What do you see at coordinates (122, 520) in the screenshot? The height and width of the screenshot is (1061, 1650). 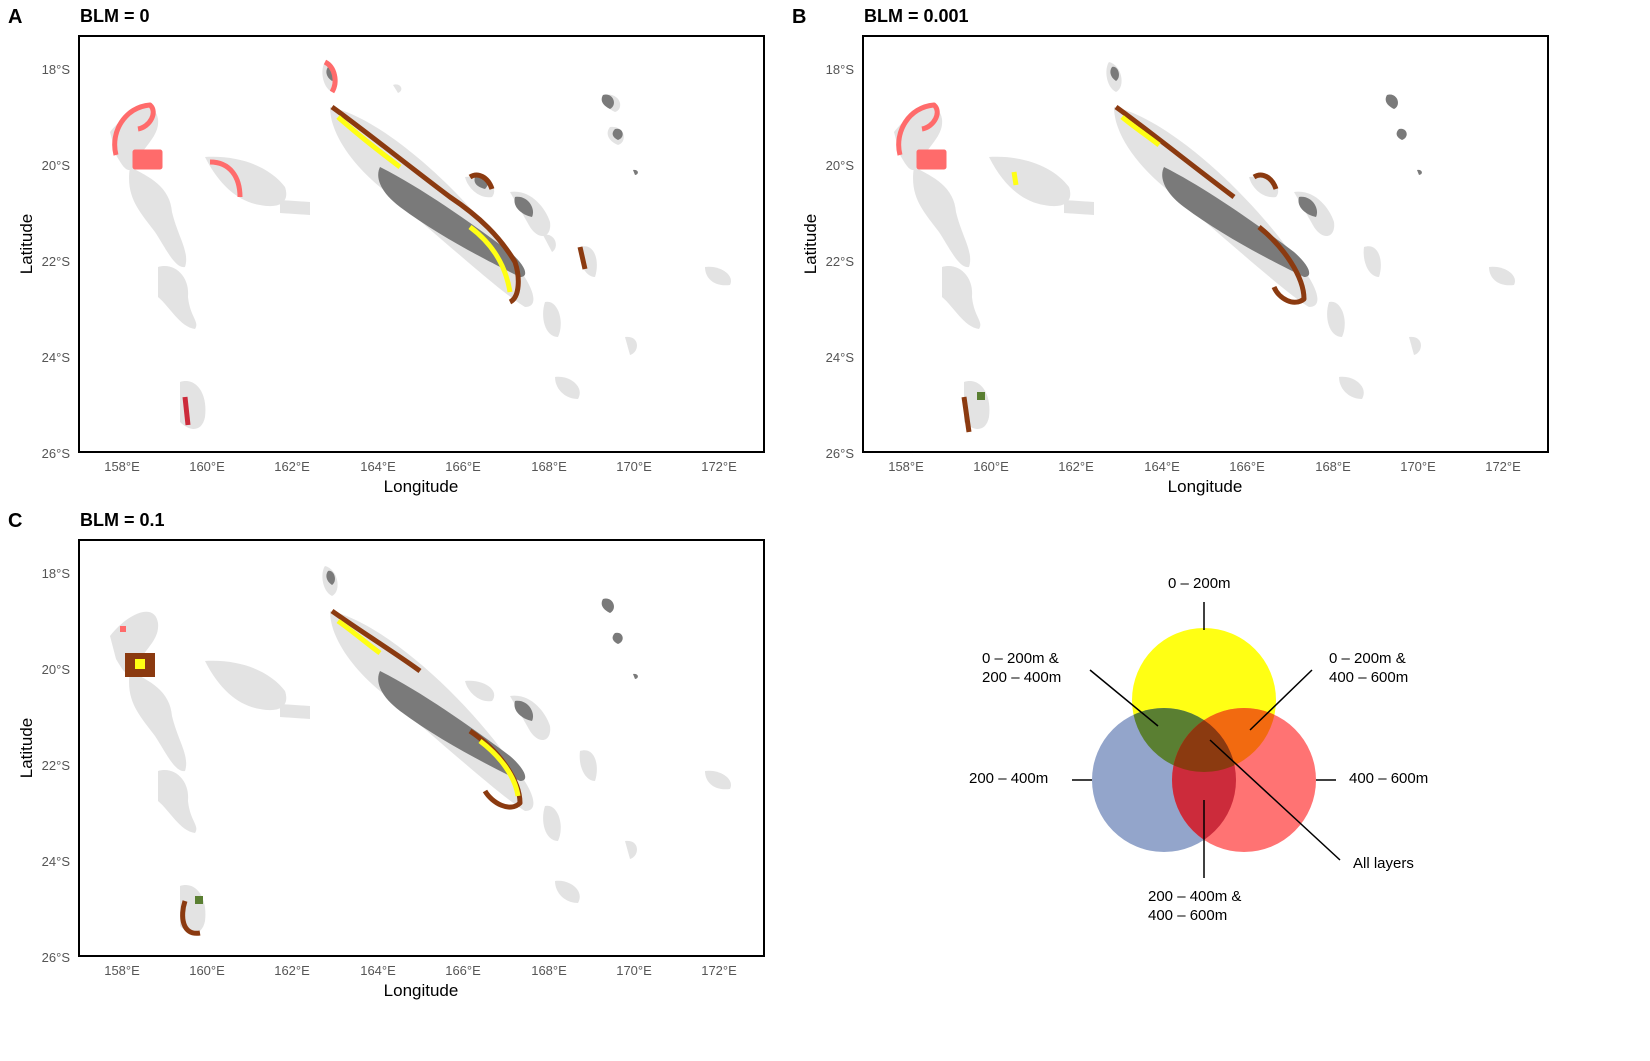 I see `panel-title-c: BLM = 0.1` at bounding box center [122, 520].